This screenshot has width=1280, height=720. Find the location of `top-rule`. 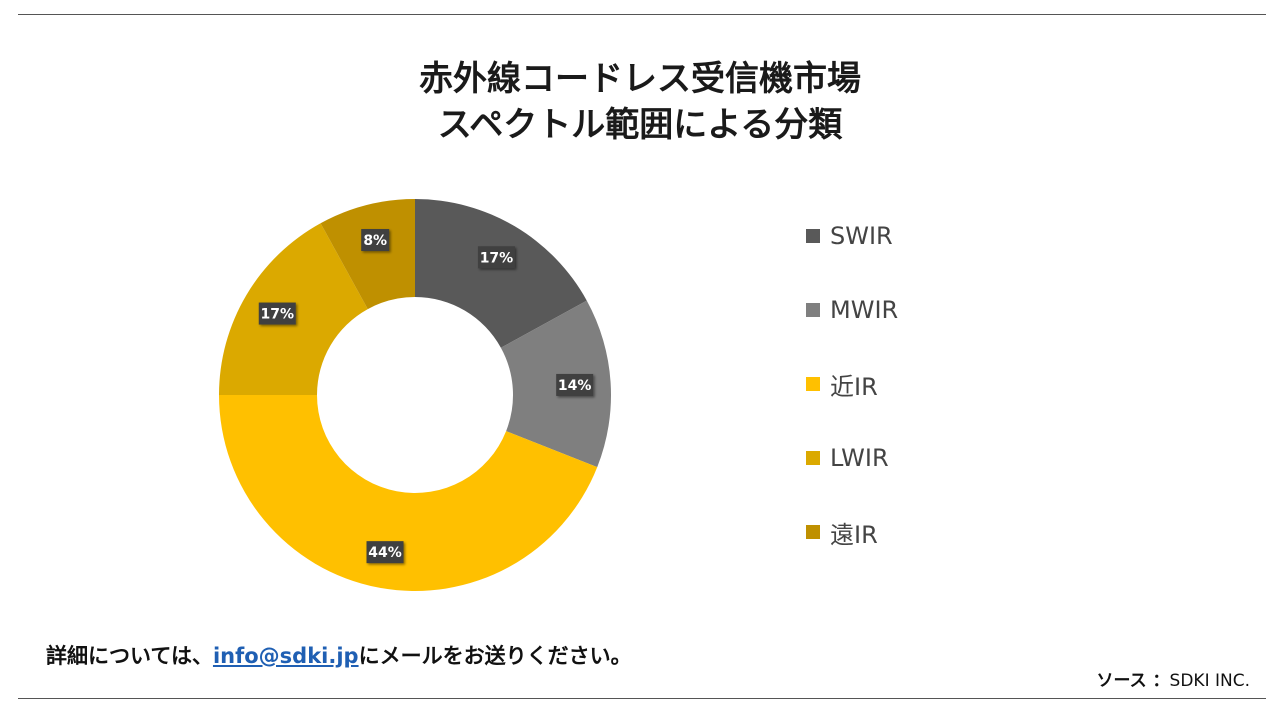

top-rule is located at coordinates (642, 14).